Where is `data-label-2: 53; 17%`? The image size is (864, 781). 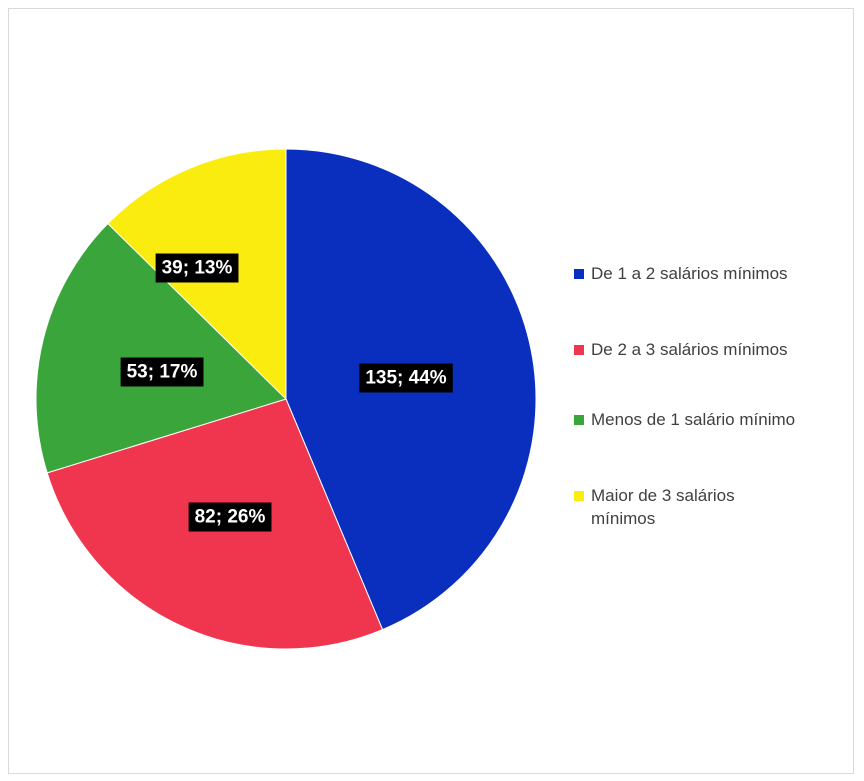 data-label-2: 53; 17% is located at coordinates (162, 372).